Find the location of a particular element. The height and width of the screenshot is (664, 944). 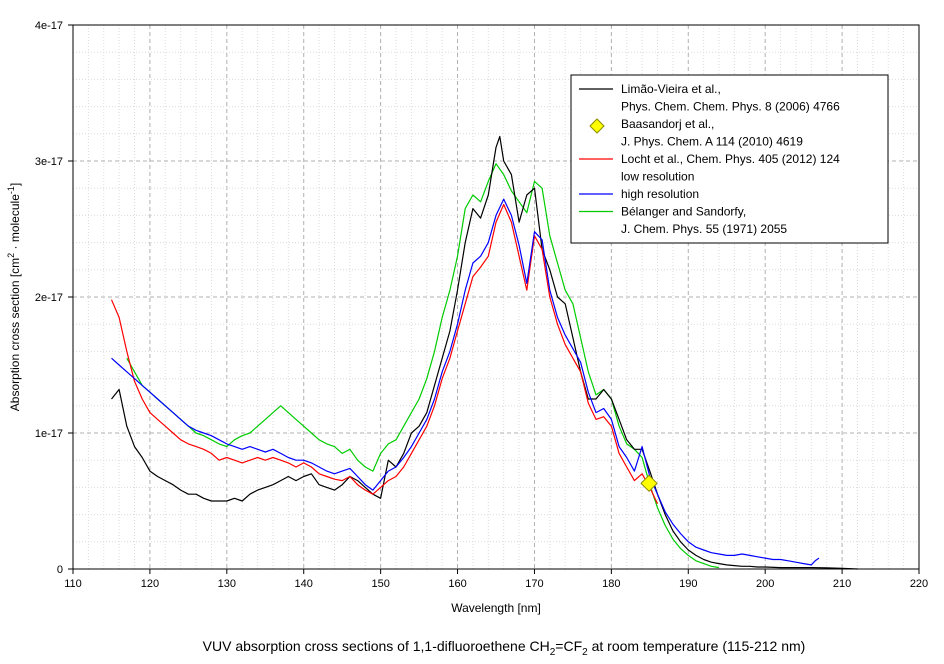

y-tick-label: 0 is located at coordinates (60, 570).